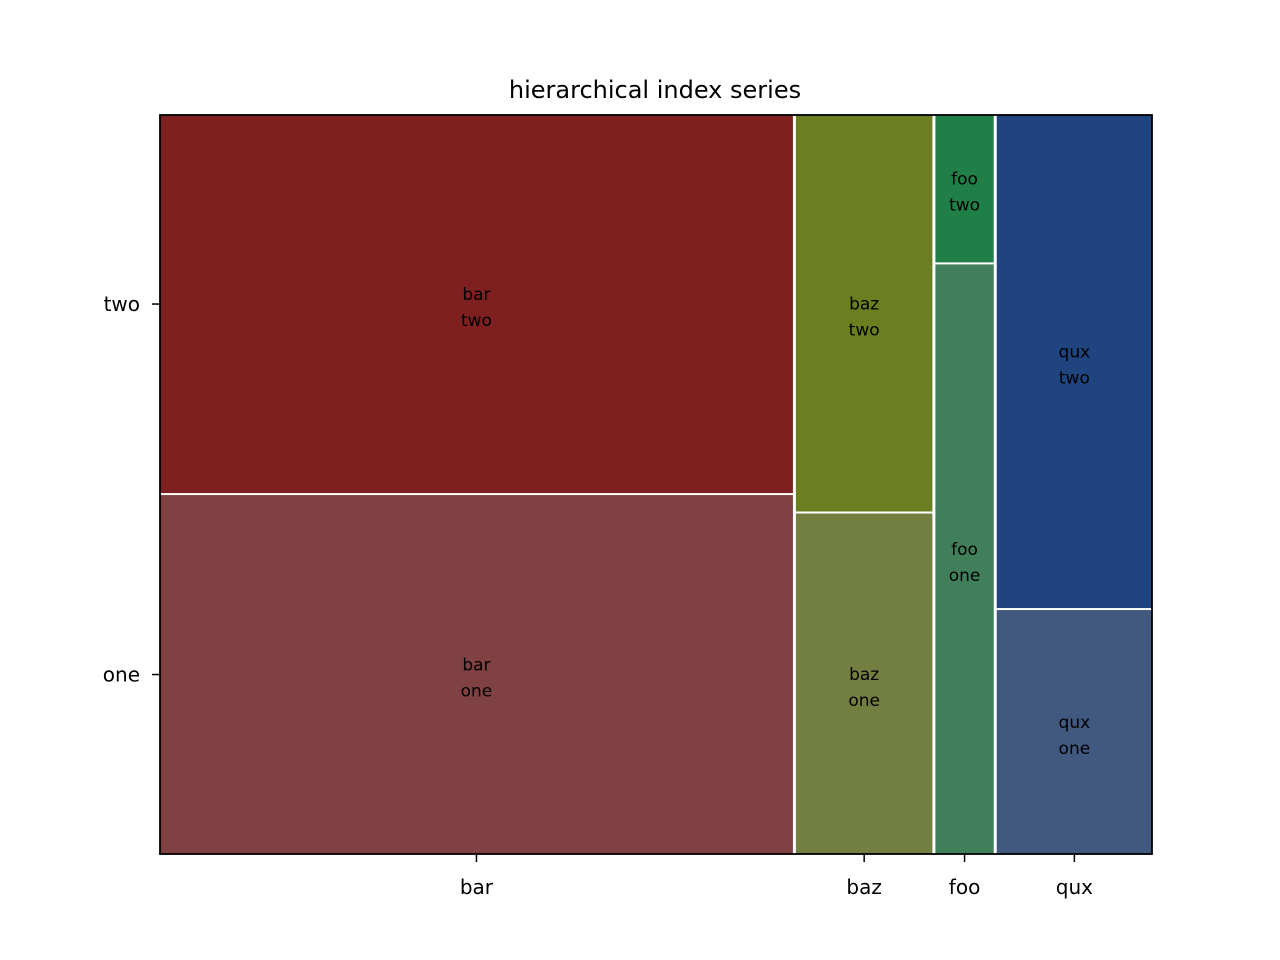 This screenshot has width=1280, height=960. What do you see at coordinates (965, 563) in the screenshot?
I see `tile-label-foo-one: foo one` at bounding box center [965, 563].